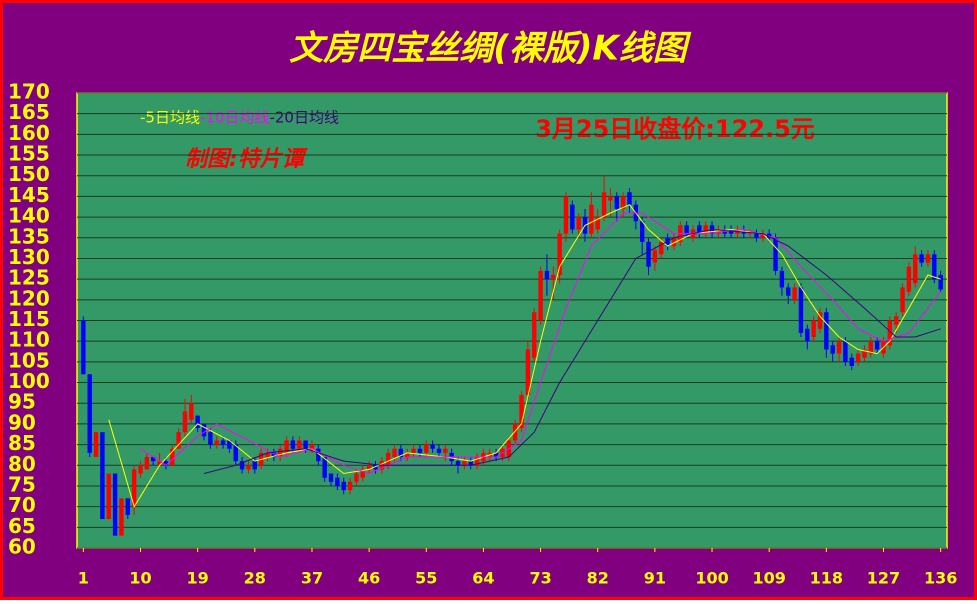  Describe the element at coordinates (22, 505) in the screenshot. I see `y-tick-label: 70` at that location.